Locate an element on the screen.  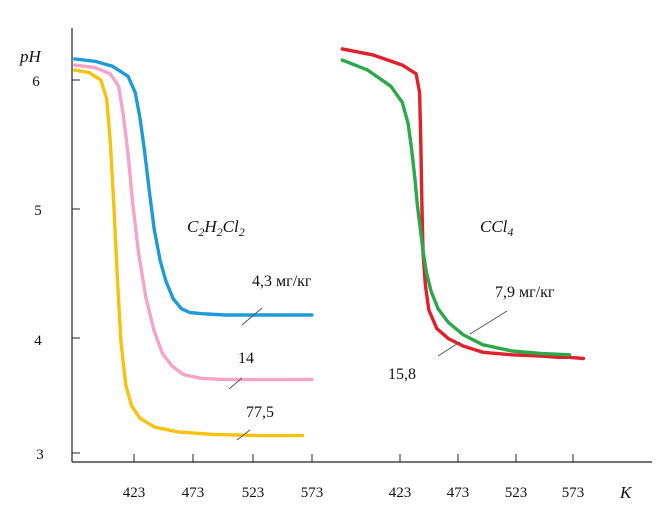
x-axis-title: K is located at coordinates (626, 492).